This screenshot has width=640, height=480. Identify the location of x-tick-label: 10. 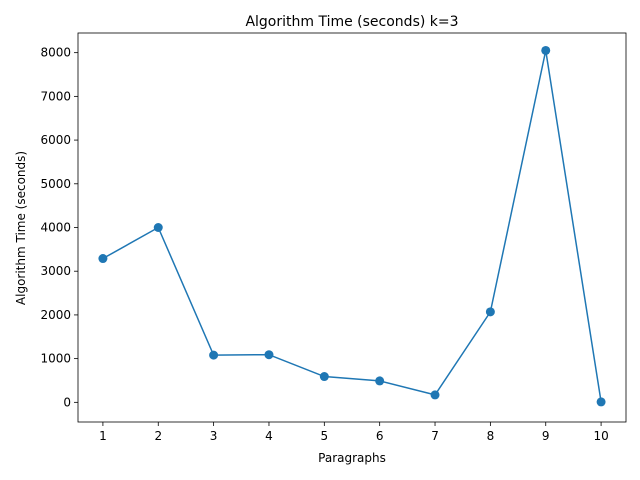
(600, 436).